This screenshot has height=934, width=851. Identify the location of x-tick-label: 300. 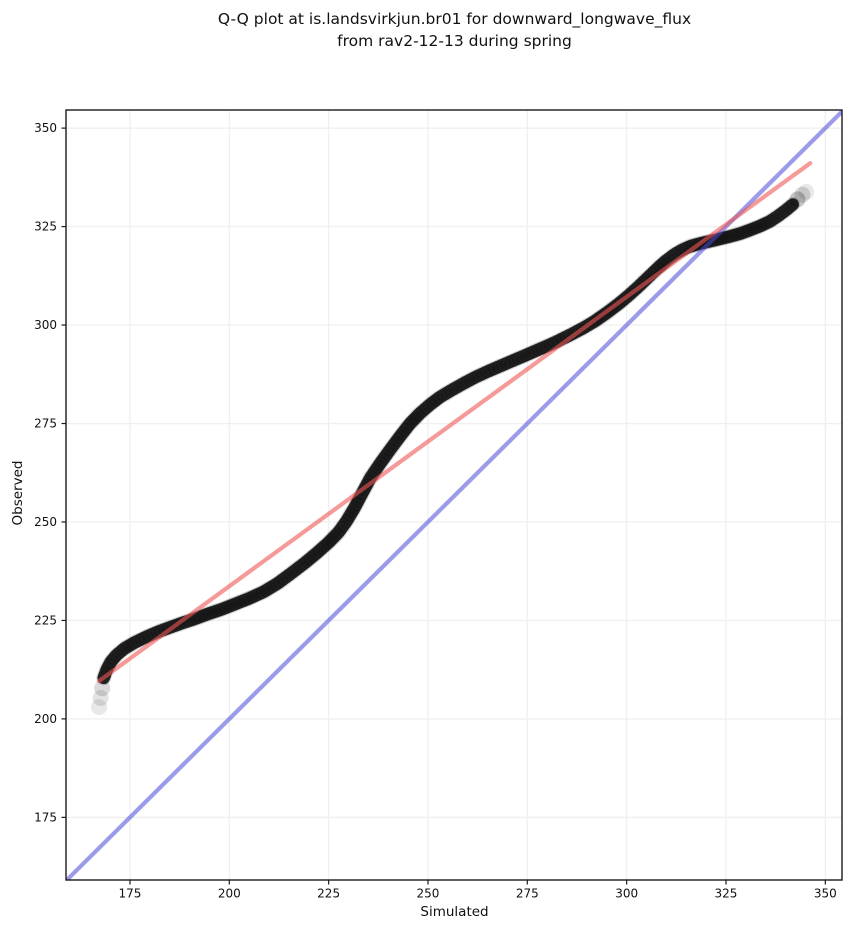
(626, 894).